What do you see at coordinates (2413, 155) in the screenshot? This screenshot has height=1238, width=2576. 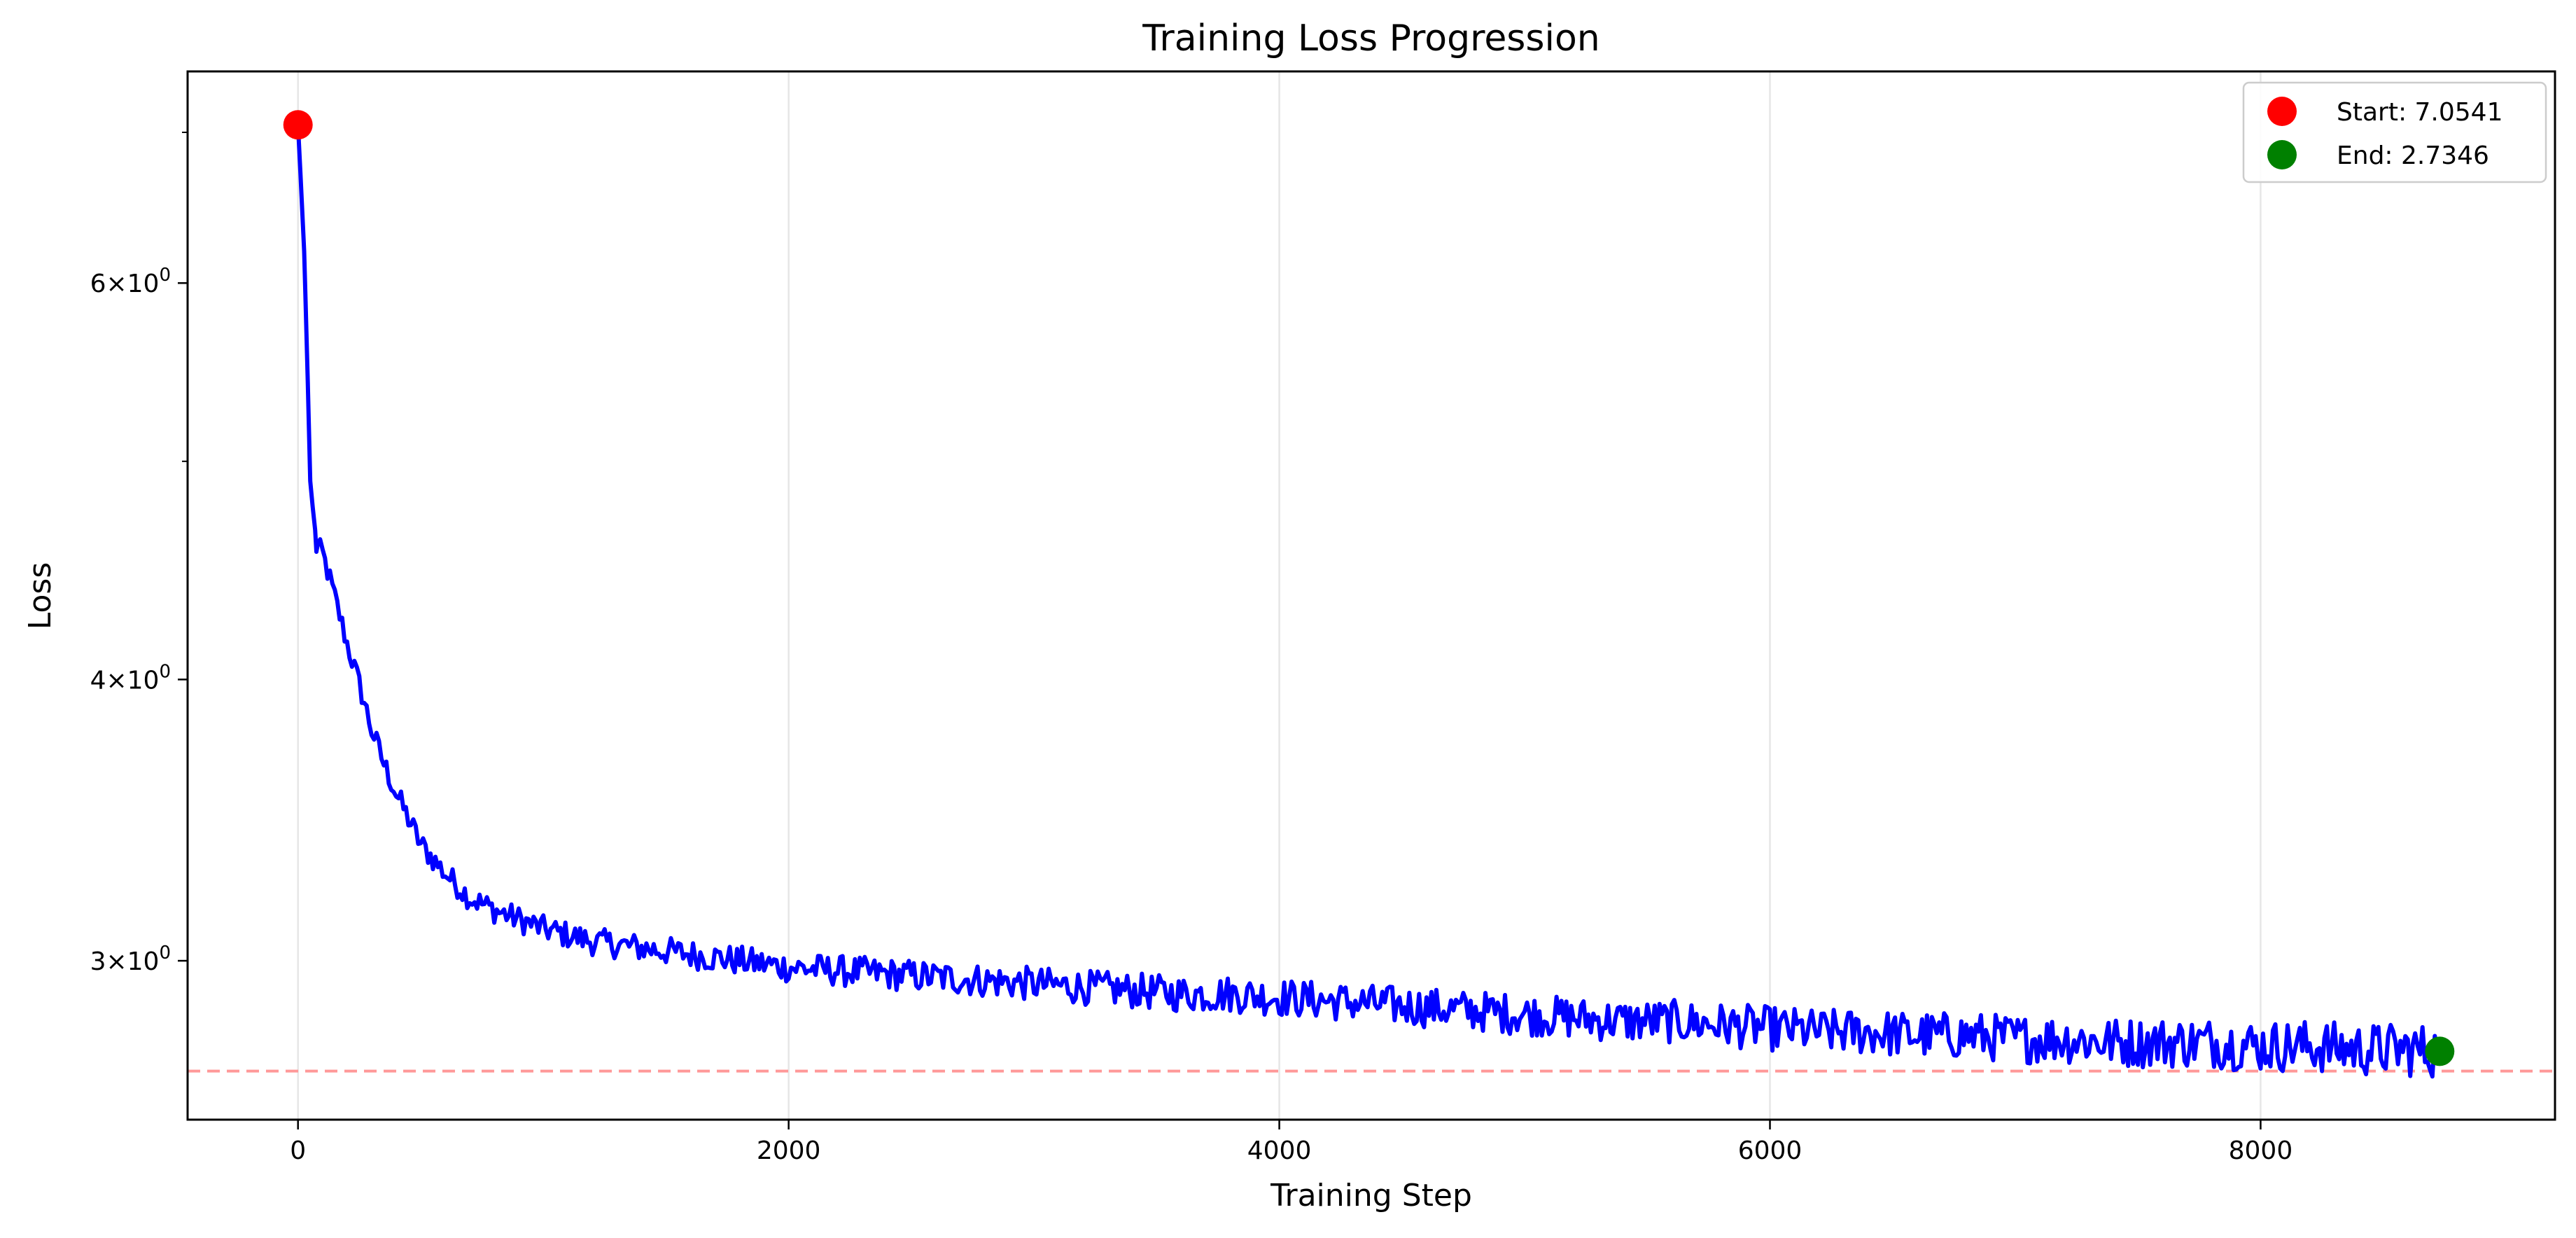 I see `legend-label: End: 2.7346` at bounding box center [2413, 155].